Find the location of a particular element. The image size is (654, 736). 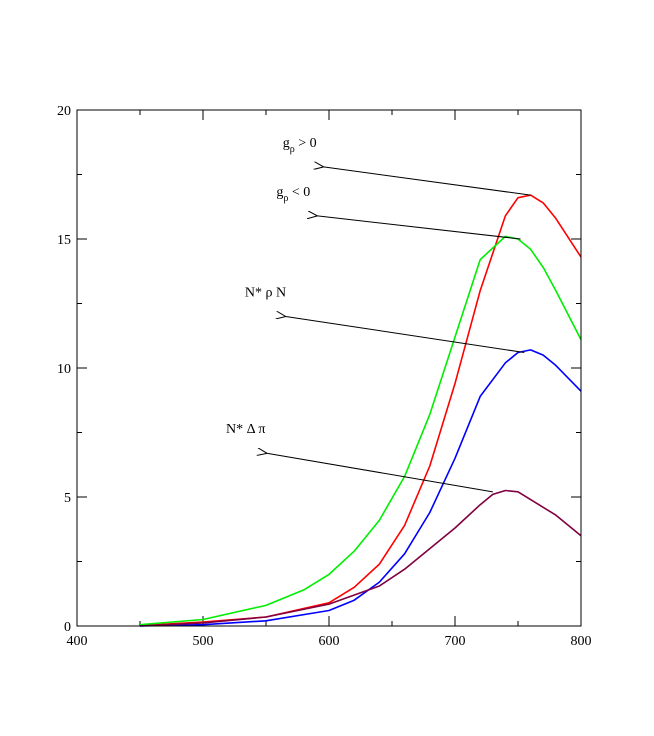

y-tick-label: 0 is located at coordinates (67, 627).